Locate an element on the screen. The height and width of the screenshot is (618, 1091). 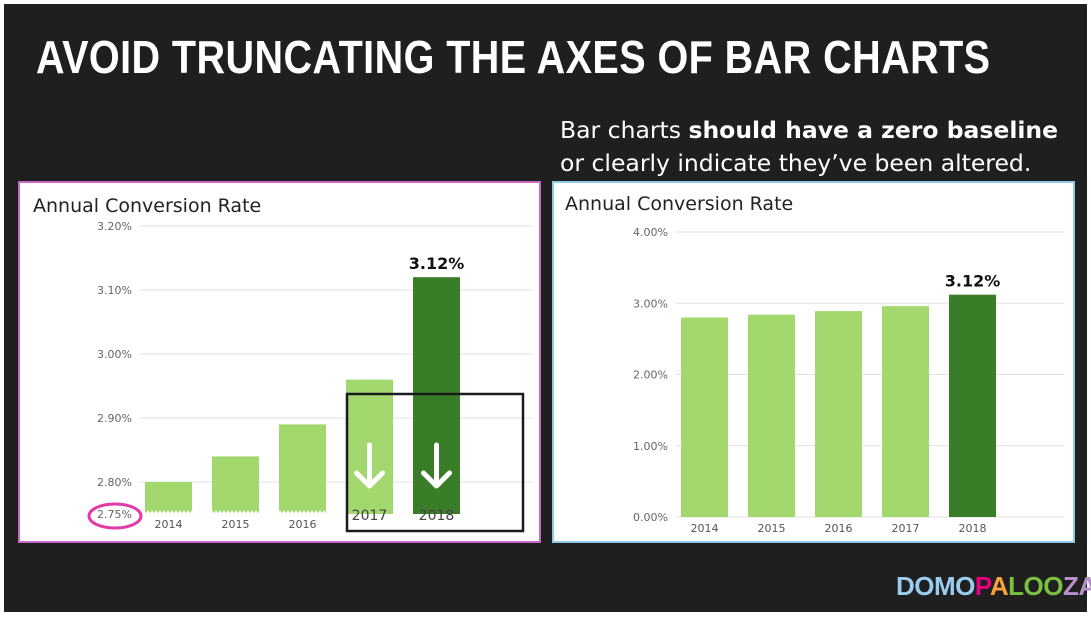
y-tick-label: 2.80% is located at coordinates (114, 482).